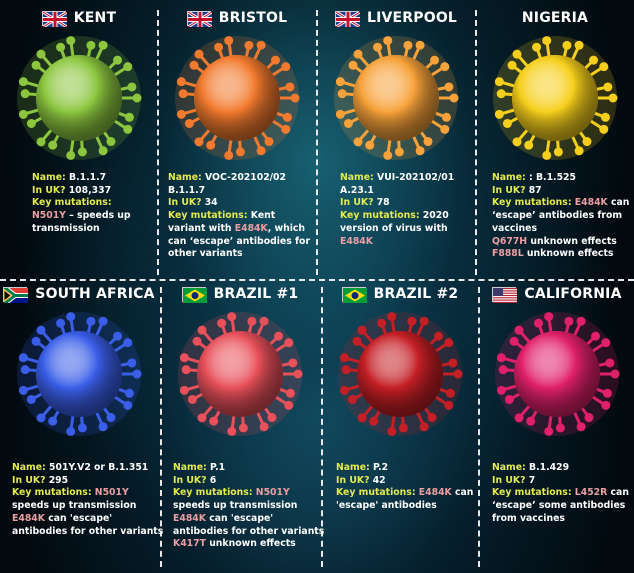 This screenshot has height=573, width=634. I want to click on info-line: In UK? 78, so click(397, 203).